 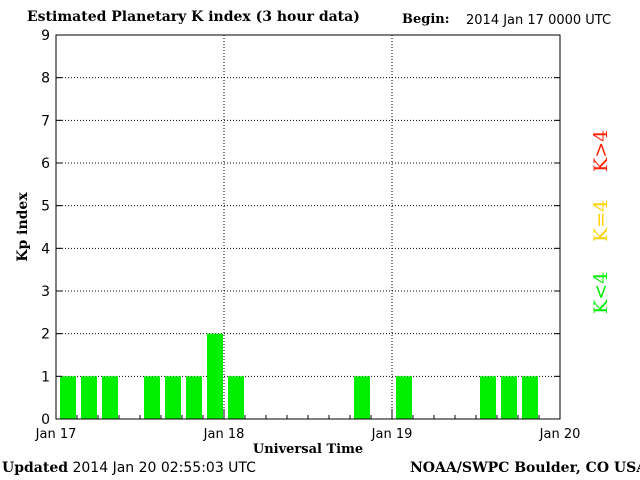 What do you see at coordinates (23, 227) in the screenshot?
I see `y-axis-label: Kp index` at bounding box center [23, 227].